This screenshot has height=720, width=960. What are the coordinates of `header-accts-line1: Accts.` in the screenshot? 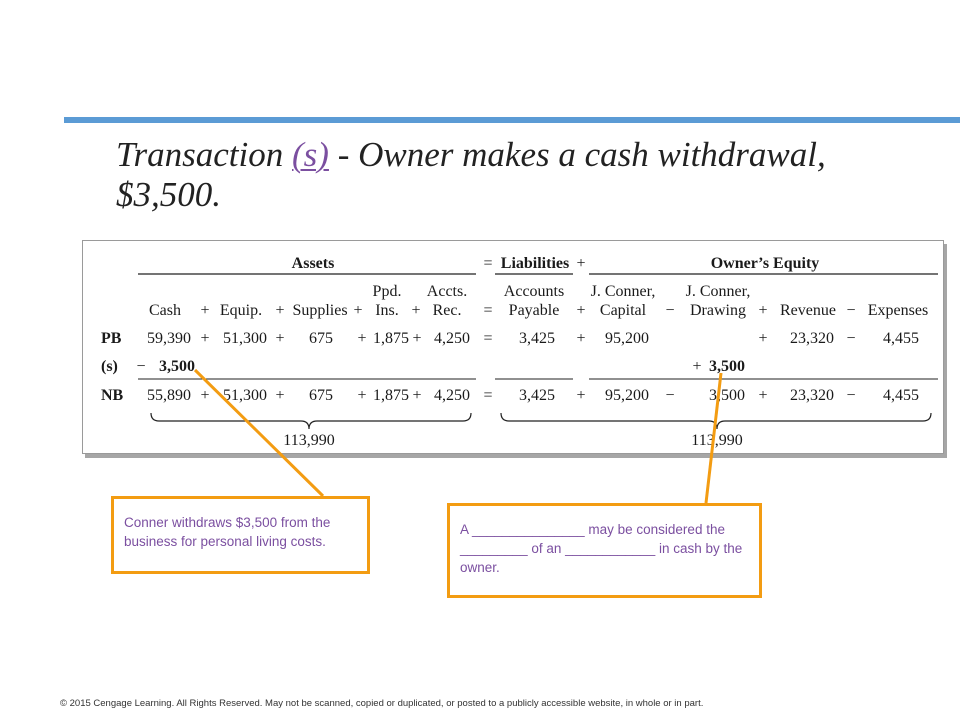 It's located at (447, 291).